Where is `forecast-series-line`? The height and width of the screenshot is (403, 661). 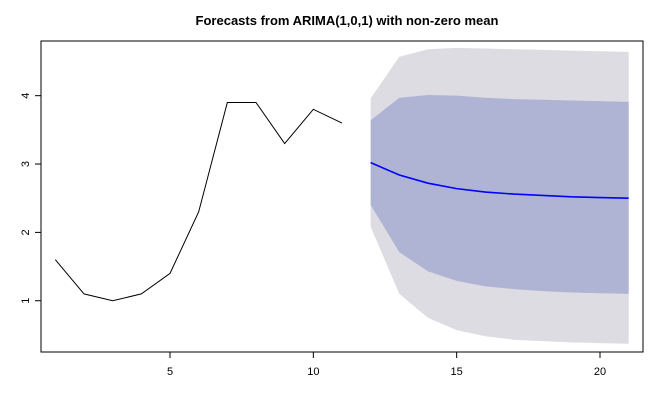
forecast-series-line is located at coordinates (499, 180).